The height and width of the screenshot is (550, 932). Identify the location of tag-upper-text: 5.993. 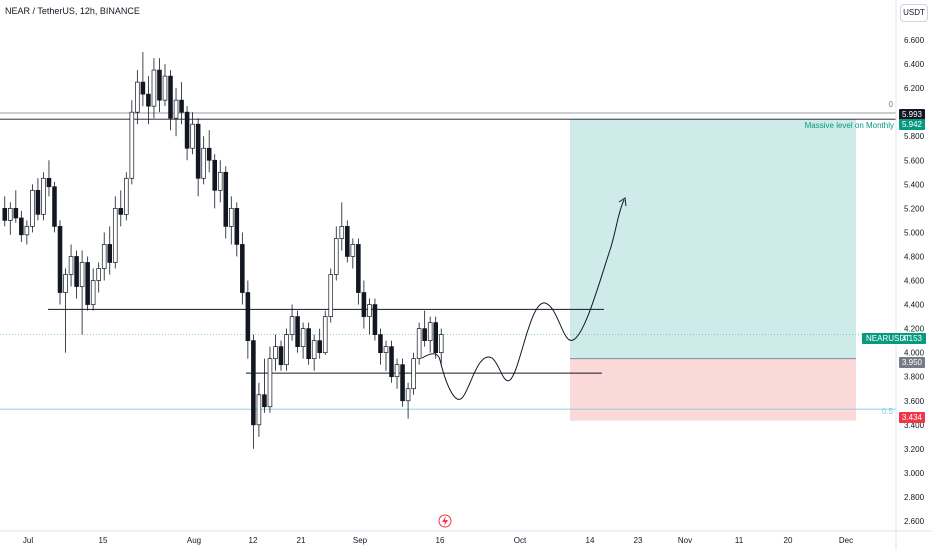
(912, 114).